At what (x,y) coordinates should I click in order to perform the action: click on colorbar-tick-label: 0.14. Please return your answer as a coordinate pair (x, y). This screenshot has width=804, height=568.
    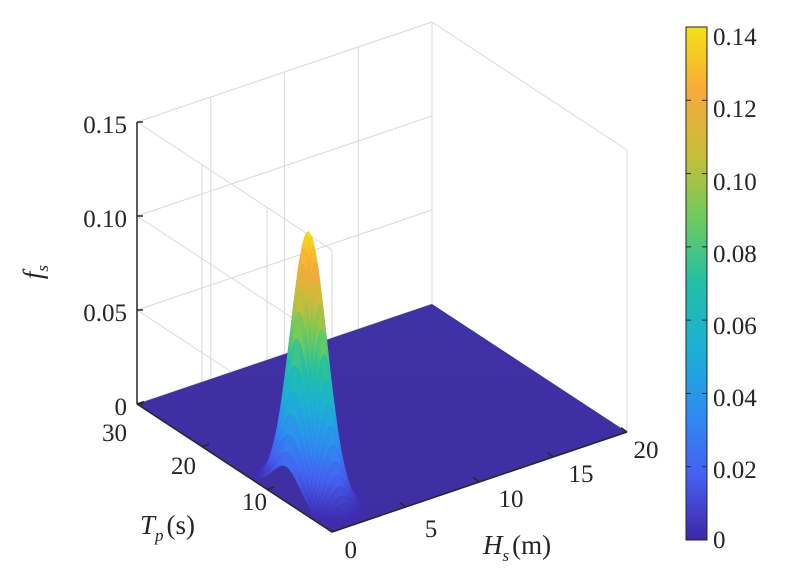
    Looking at the image, I should click on (735, 37).